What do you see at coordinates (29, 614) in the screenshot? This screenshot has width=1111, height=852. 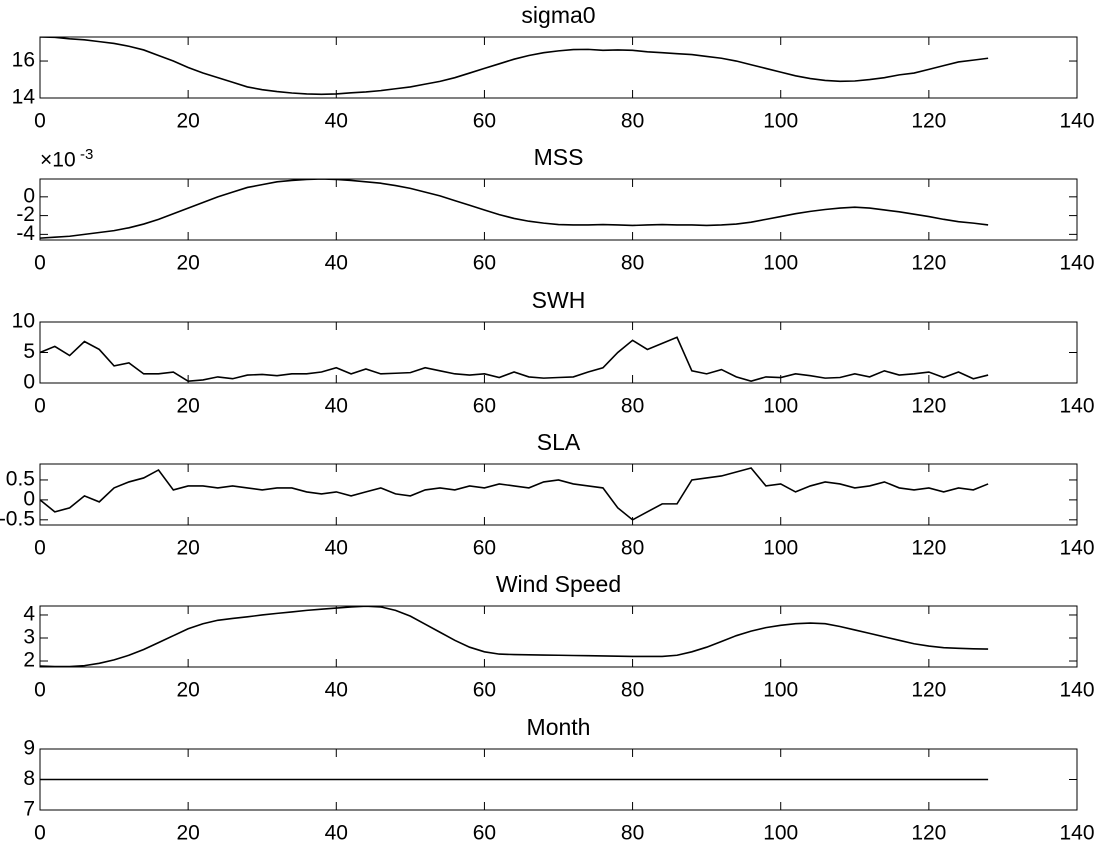 I see `y-tick-label: 4` at bounding box center [29, 614].